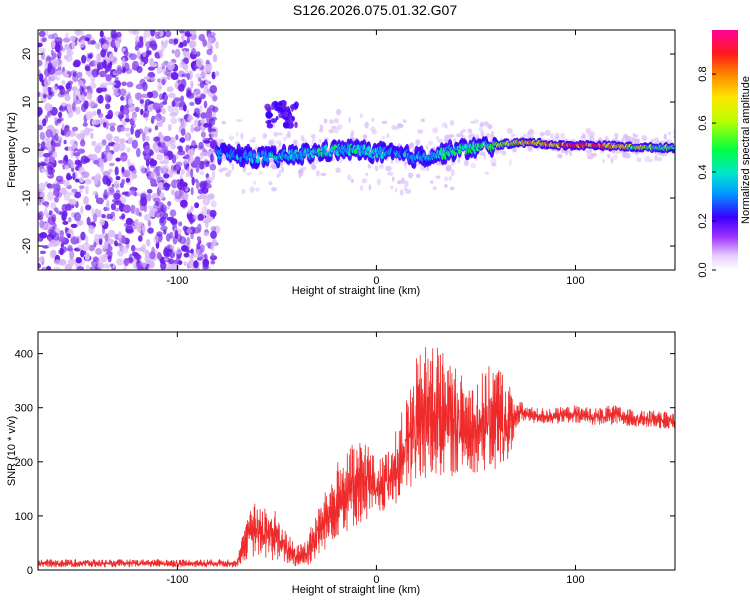  Describe the element at coordinates (703, 269) in the screenshot. I see `colorbar-tick-label: 0.0` at that location.